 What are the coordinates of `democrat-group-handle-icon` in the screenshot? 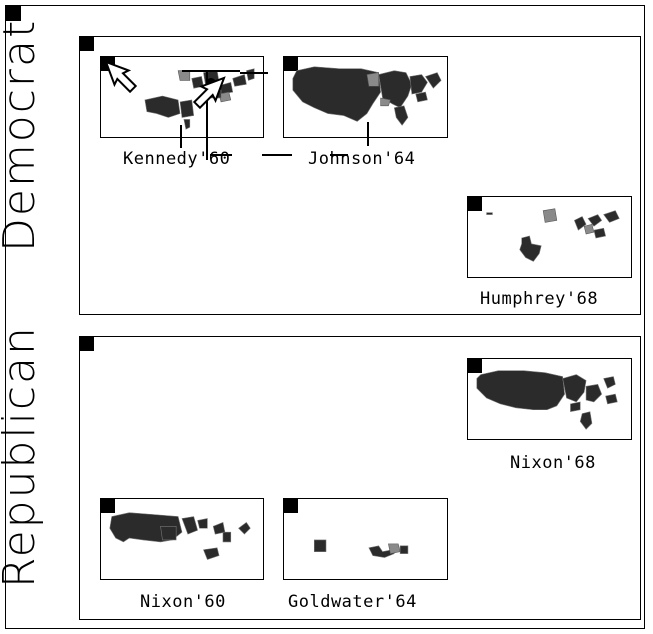 It's located at (86, 43).